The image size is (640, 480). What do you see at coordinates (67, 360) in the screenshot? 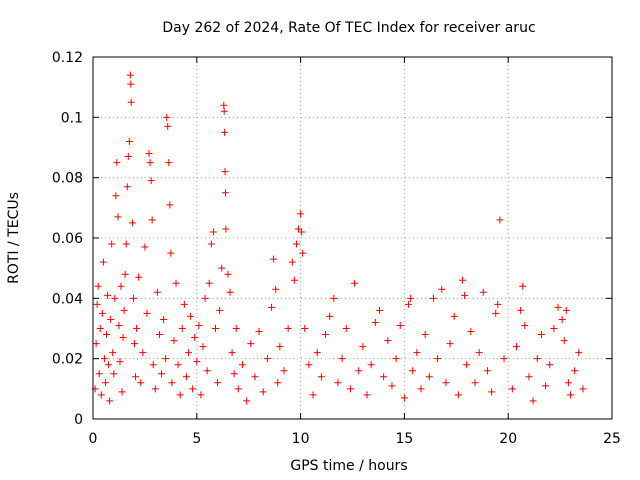
I see `y-tick-label: 0.02` at bounding box center [67, 360].